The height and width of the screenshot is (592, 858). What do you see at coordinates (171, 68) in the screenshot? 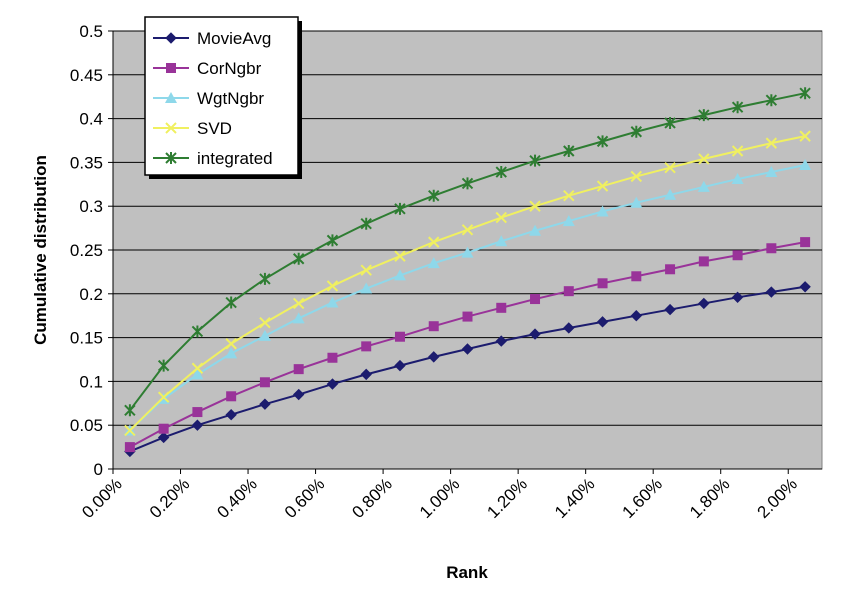
I see `legend-marker-corngbr` at bounding box center [171, 68].